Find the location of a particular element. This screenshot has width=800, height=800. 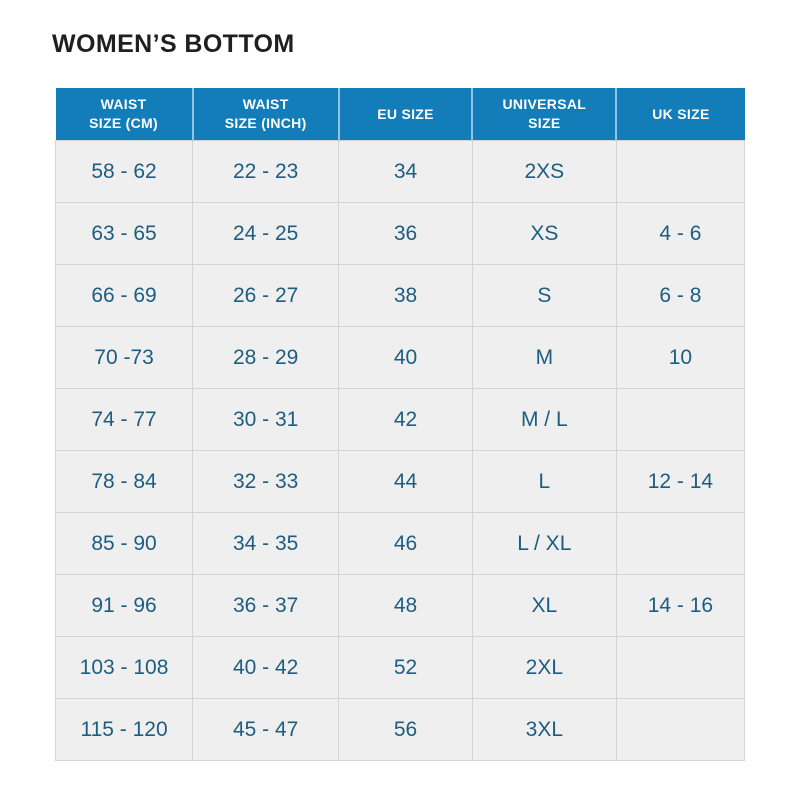

table-cell: 45 - 47 is located at coordinates (266, 729).